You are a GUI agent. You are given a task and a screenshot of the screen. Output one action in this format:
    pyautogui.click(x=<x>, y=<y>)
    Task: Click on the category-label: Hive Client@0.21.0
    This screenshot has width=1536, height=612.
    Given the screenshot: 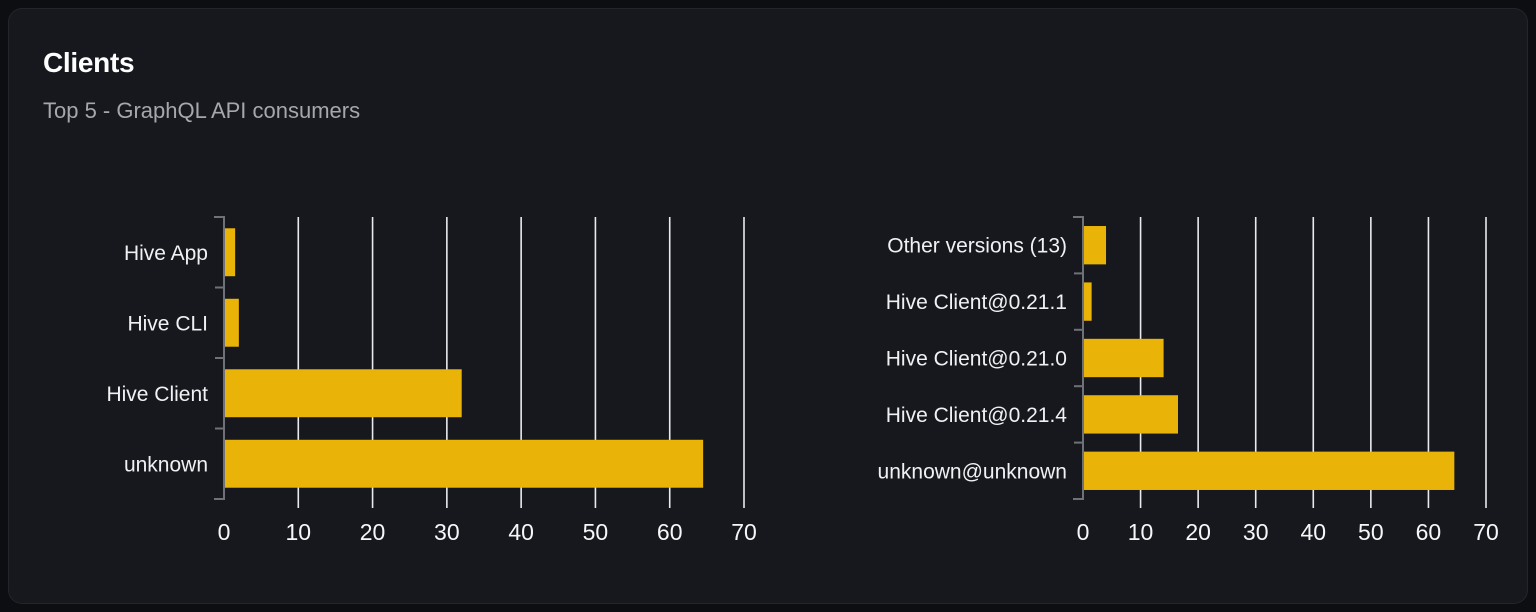 What is the action you would take?
    pyautogui.click(x=976, y=359)
    